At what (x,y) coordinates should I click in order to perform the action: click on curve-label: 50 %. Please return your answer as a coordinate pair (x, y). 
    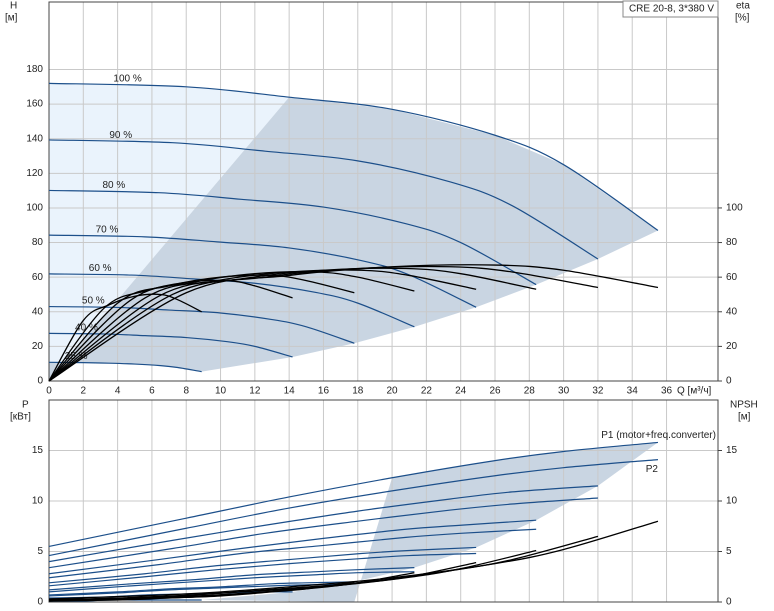
    Looking at the image, I should click on (93, 301).